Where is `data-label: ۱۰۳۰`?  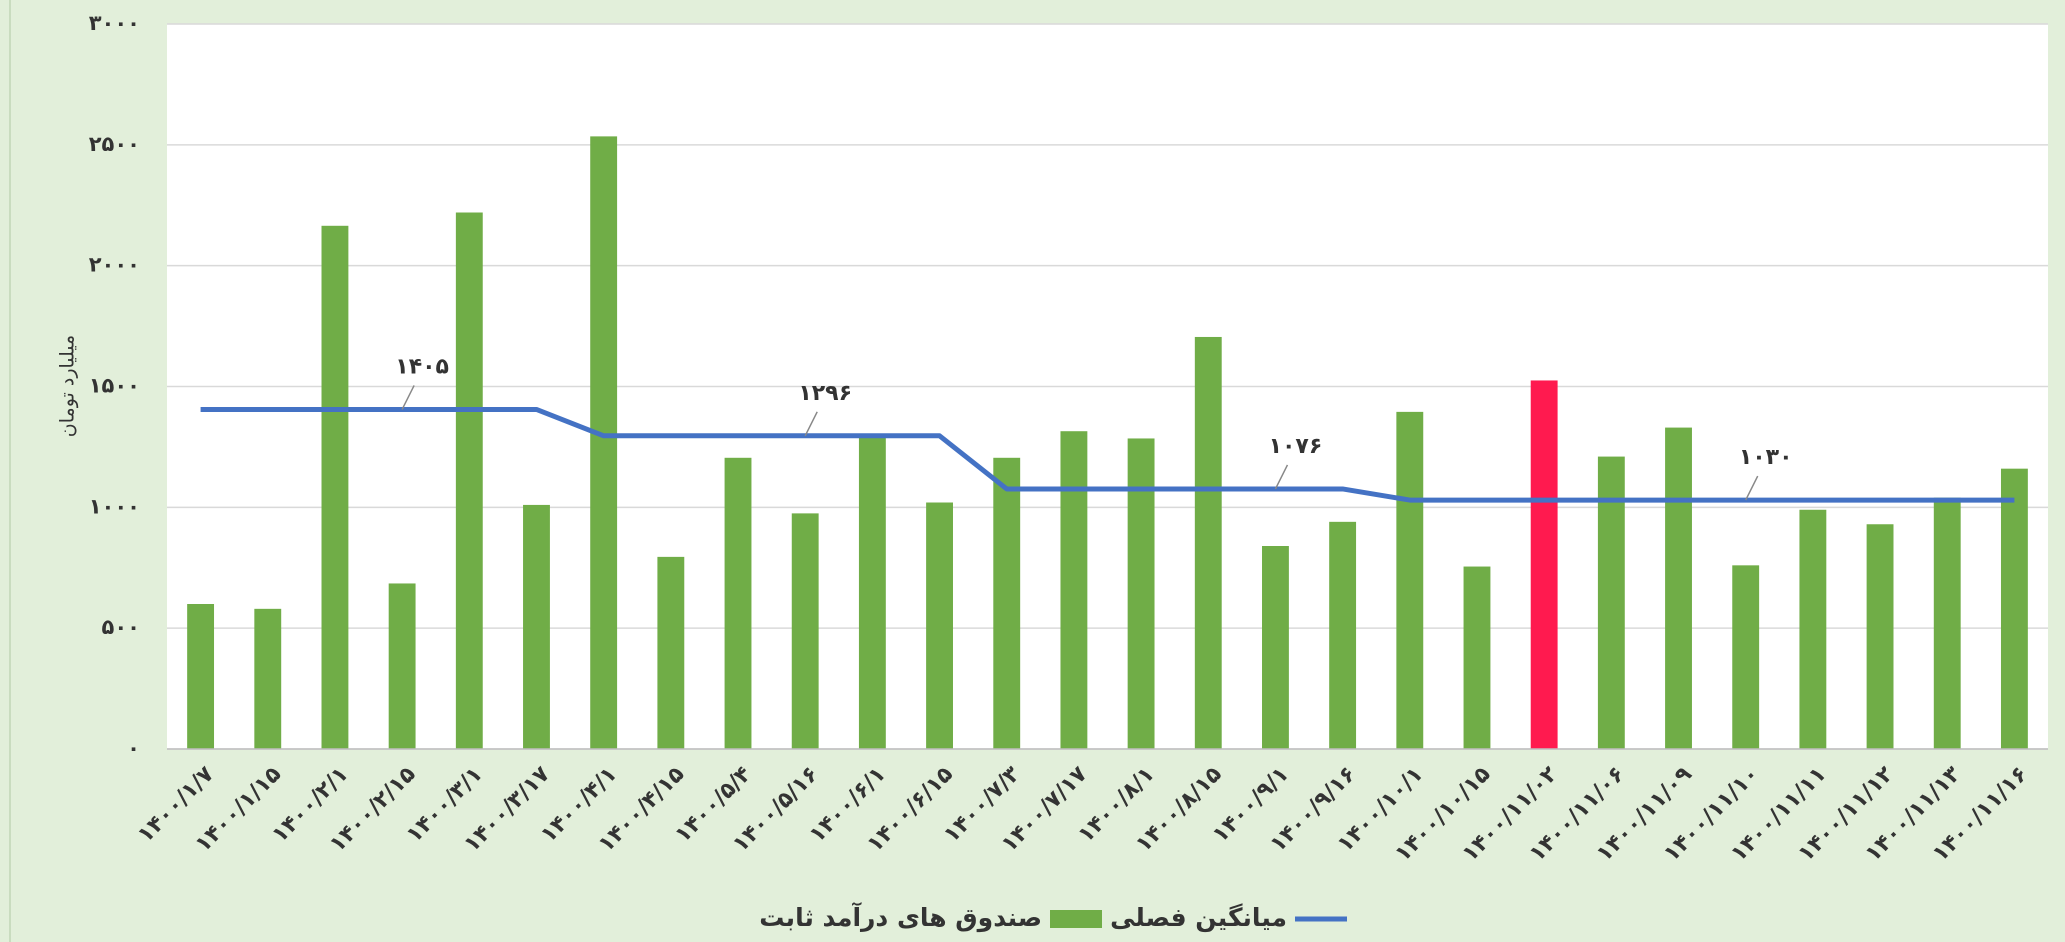 data-label: ۱۰۳۰ is located at coordinates (1766, 457).